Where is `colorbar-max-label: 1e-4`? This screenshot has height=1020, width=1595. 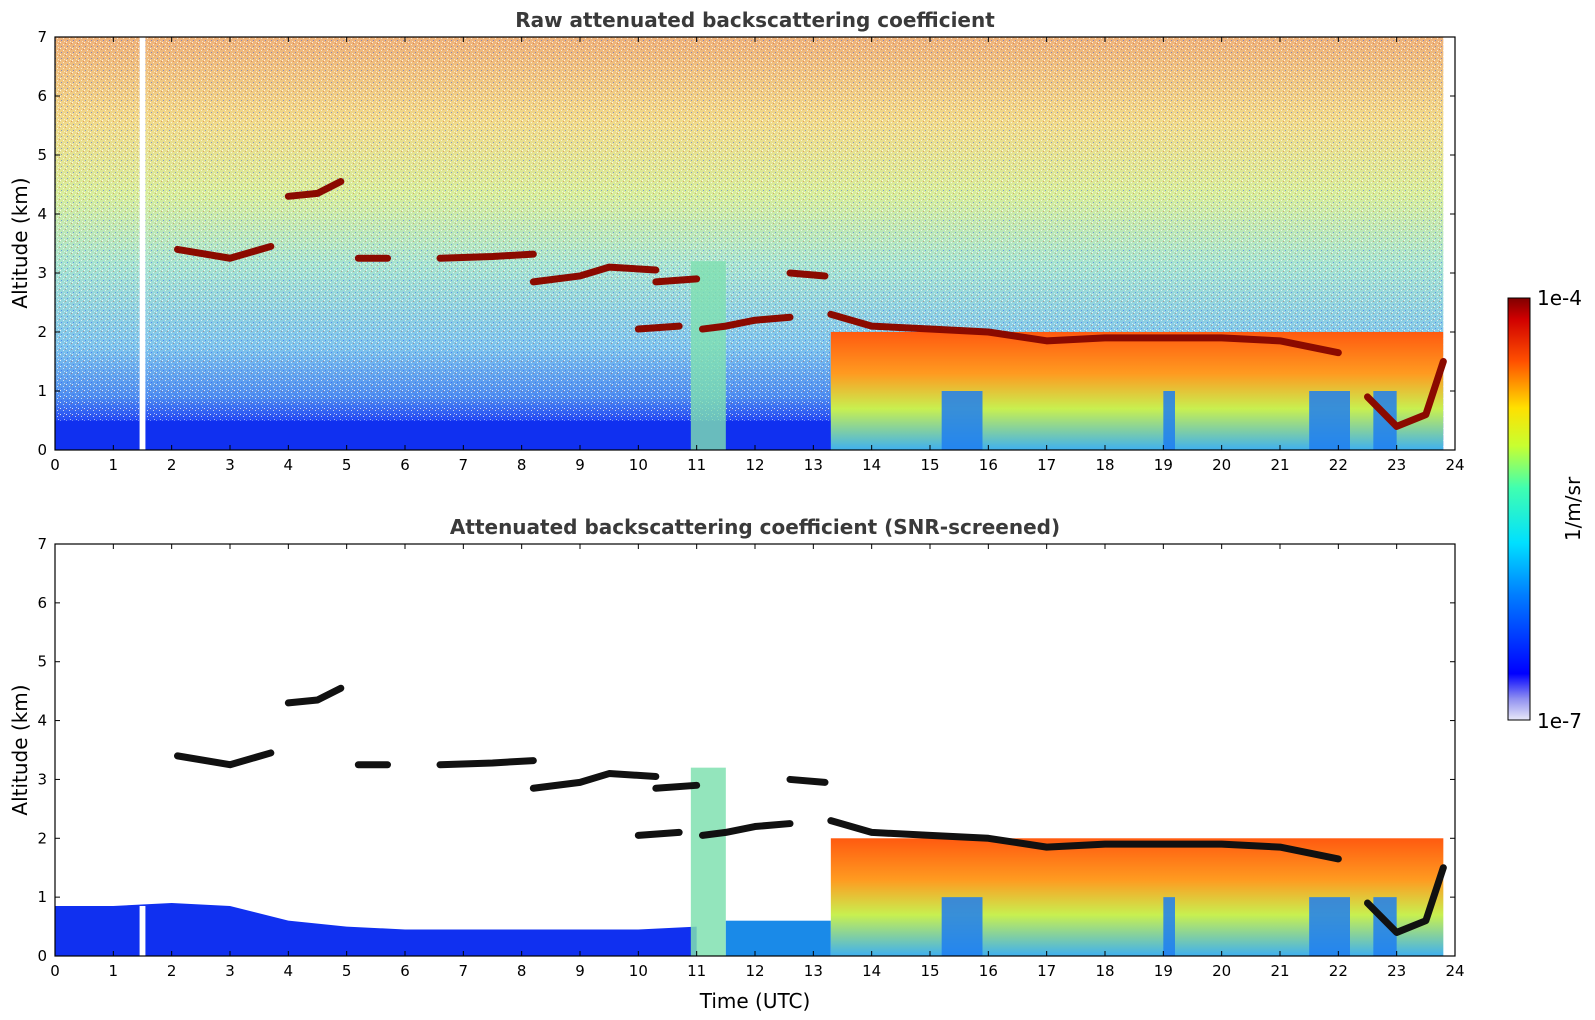 colorbar-max-label: 1e-4 is located at coordinates (1559, 298).